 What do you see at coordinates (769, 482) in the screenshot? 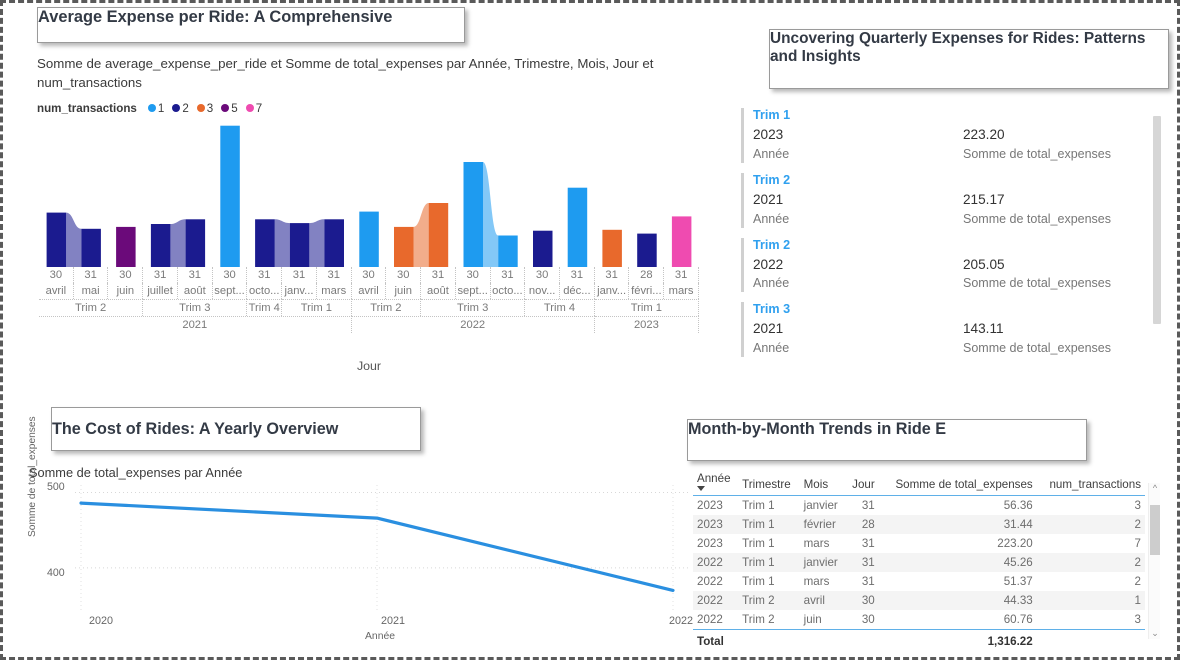
I see `table-col-trimestre: Trimestre` at bounding box center [769, 482].